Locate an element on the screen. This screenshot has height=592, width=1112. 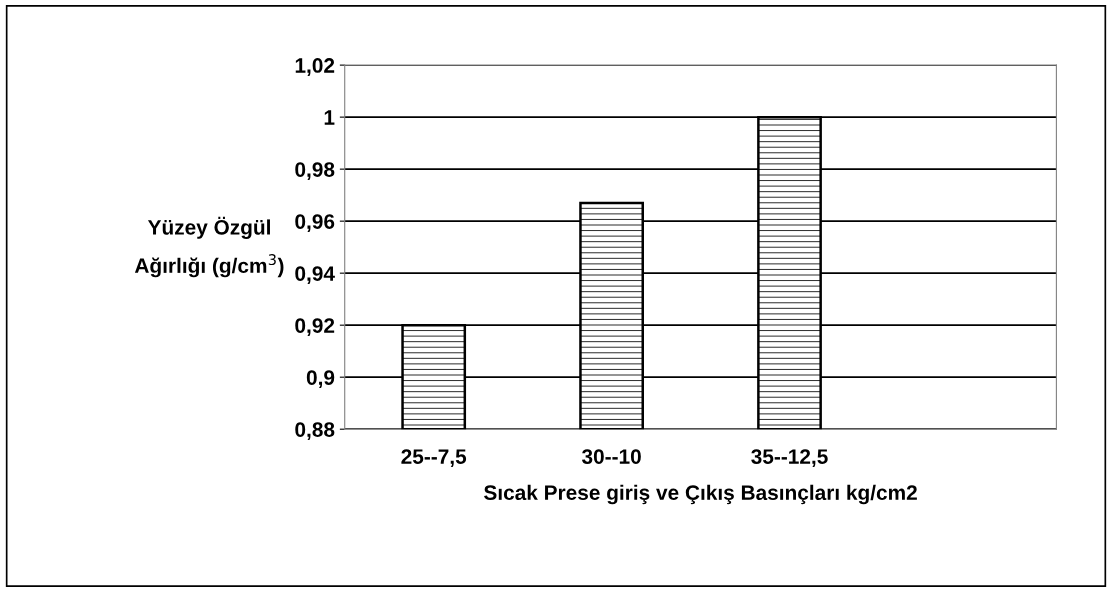
y-tick-label: 0,96 is located at coordinates (315, 223).